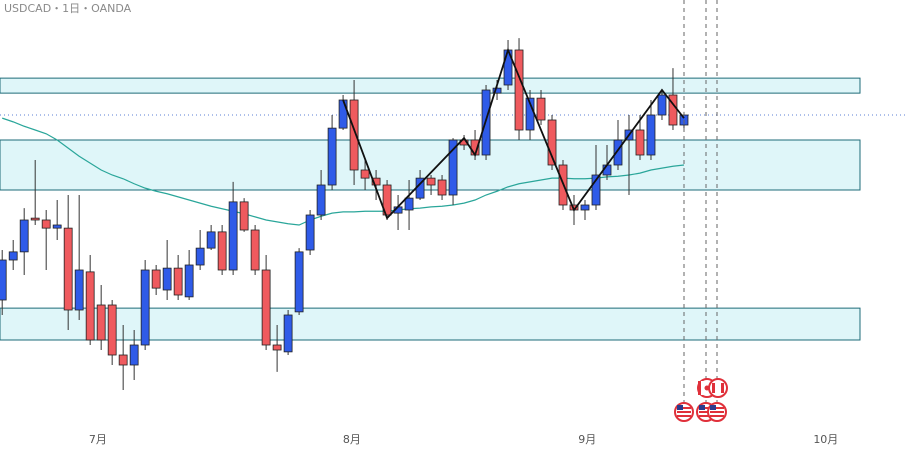 This screenshot has height=452, width=905. I want to click on chart-title: USDCAD・1日・OANDA, so click(68, 8).